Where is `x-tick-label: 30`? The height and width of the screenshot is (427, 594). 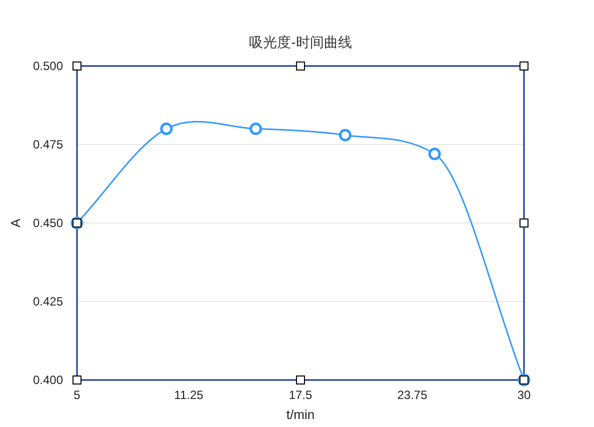
x-tick-label: 30 is located at coordinates (524, 395).